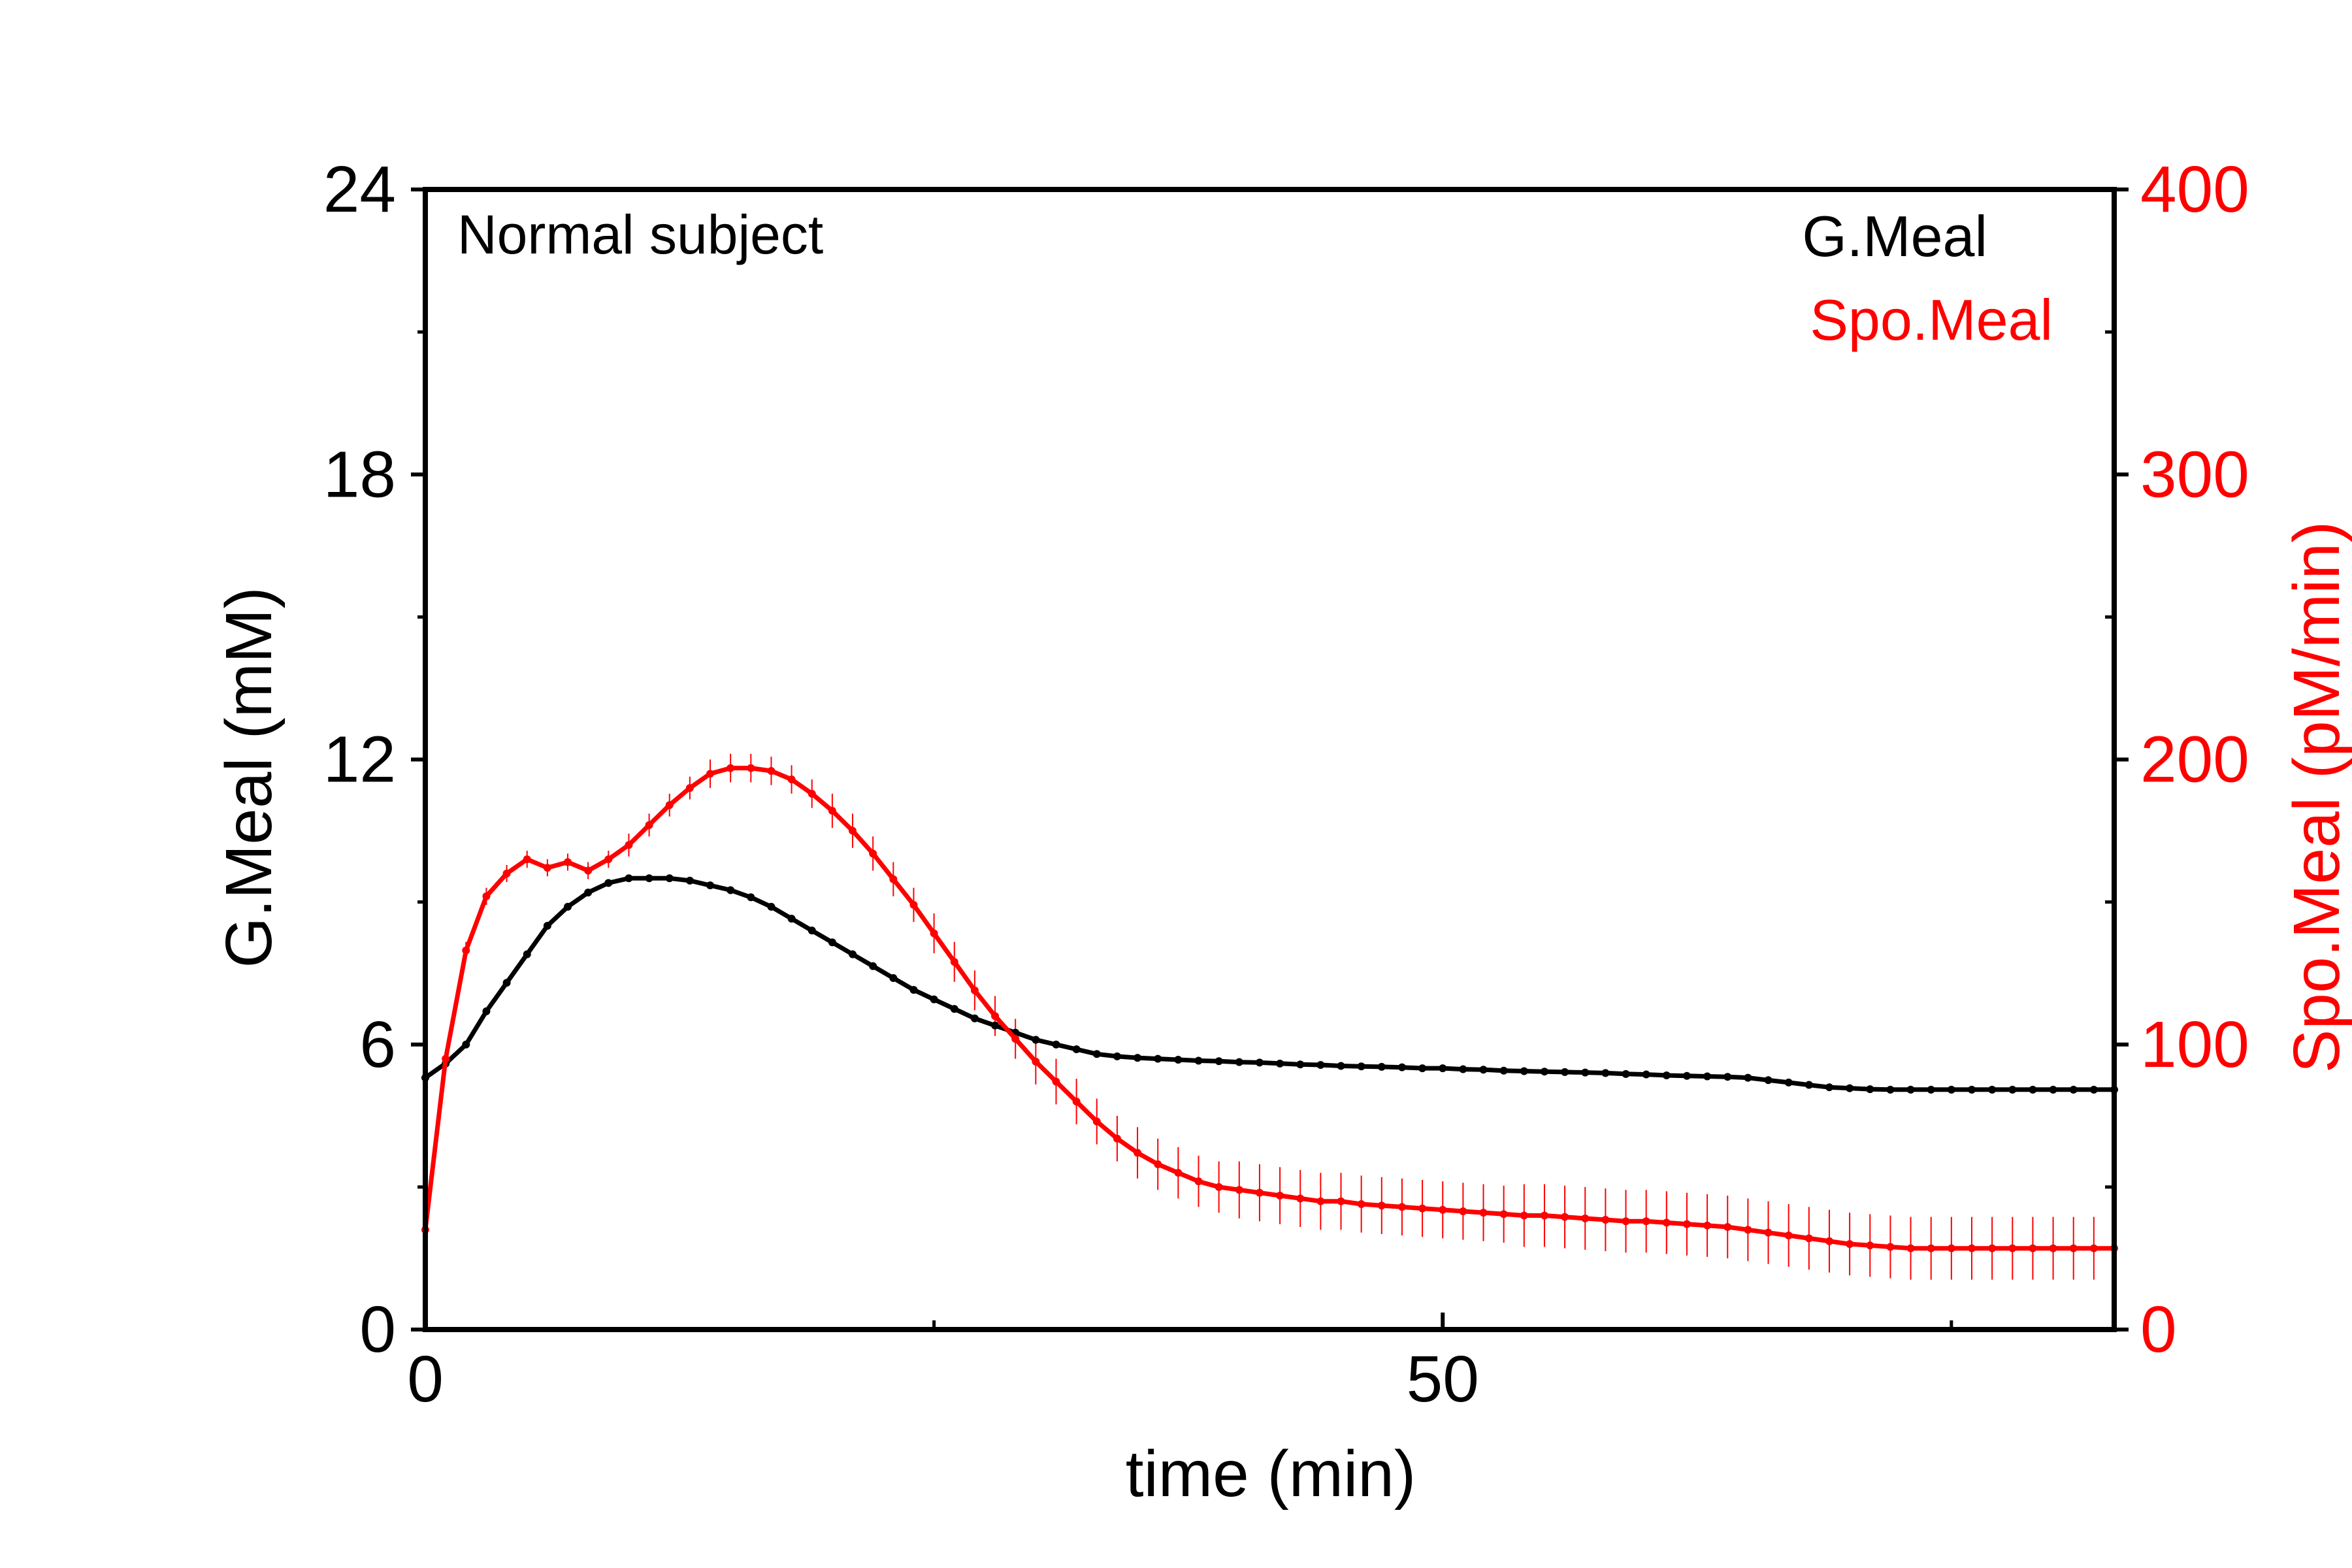 This screenshot has height=1568, width=2352. Describe the element at coordinates (1443, 1379) in the screenshot. I see `x-tick-label: 50` at that location.